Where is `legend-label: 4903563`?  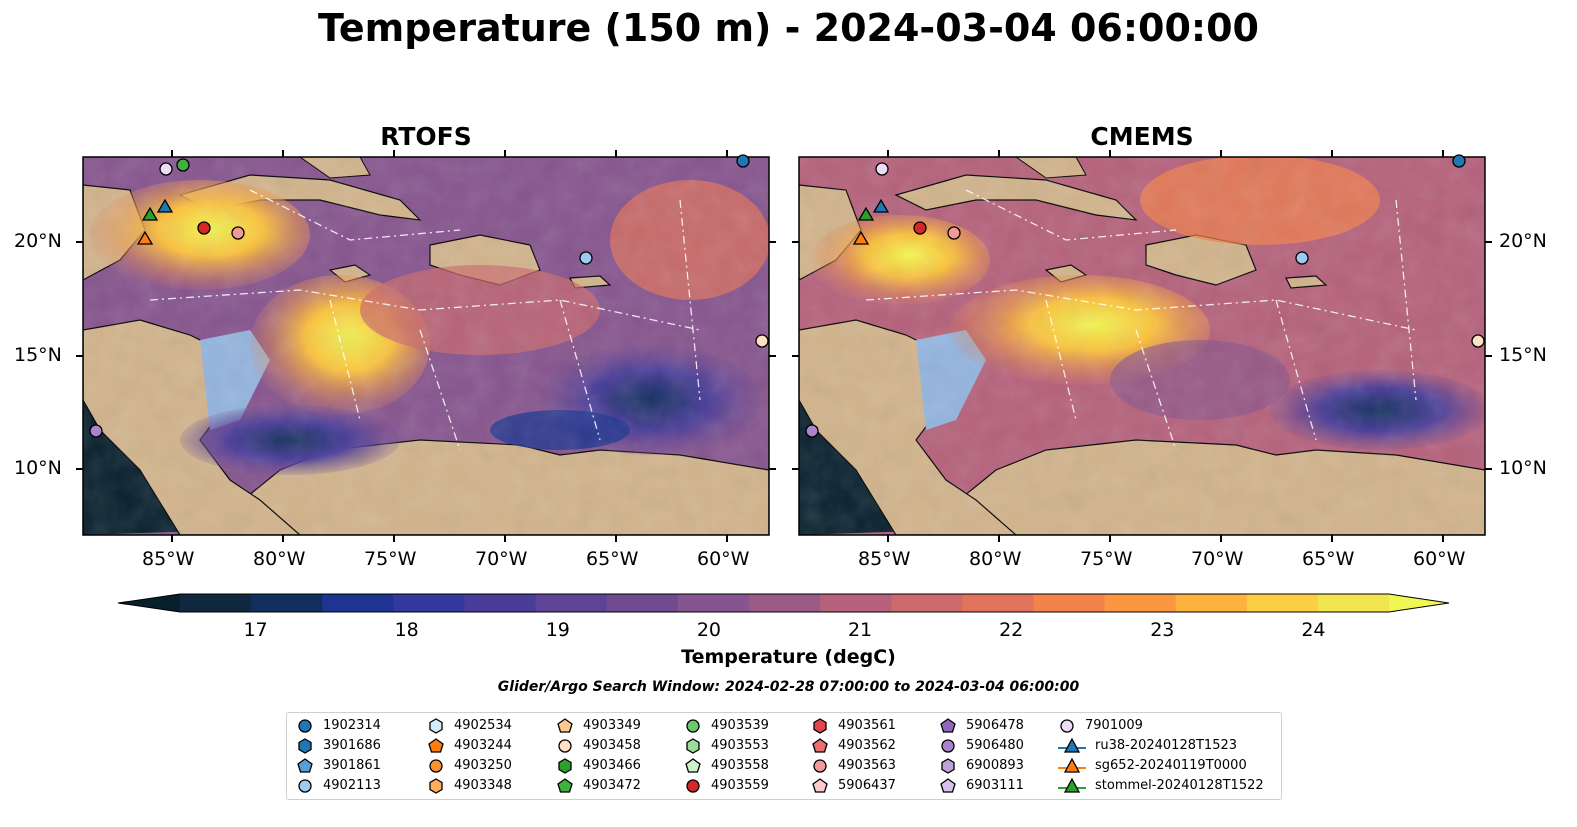 legend-label: 4903563 is located at coordinates (867, 765).